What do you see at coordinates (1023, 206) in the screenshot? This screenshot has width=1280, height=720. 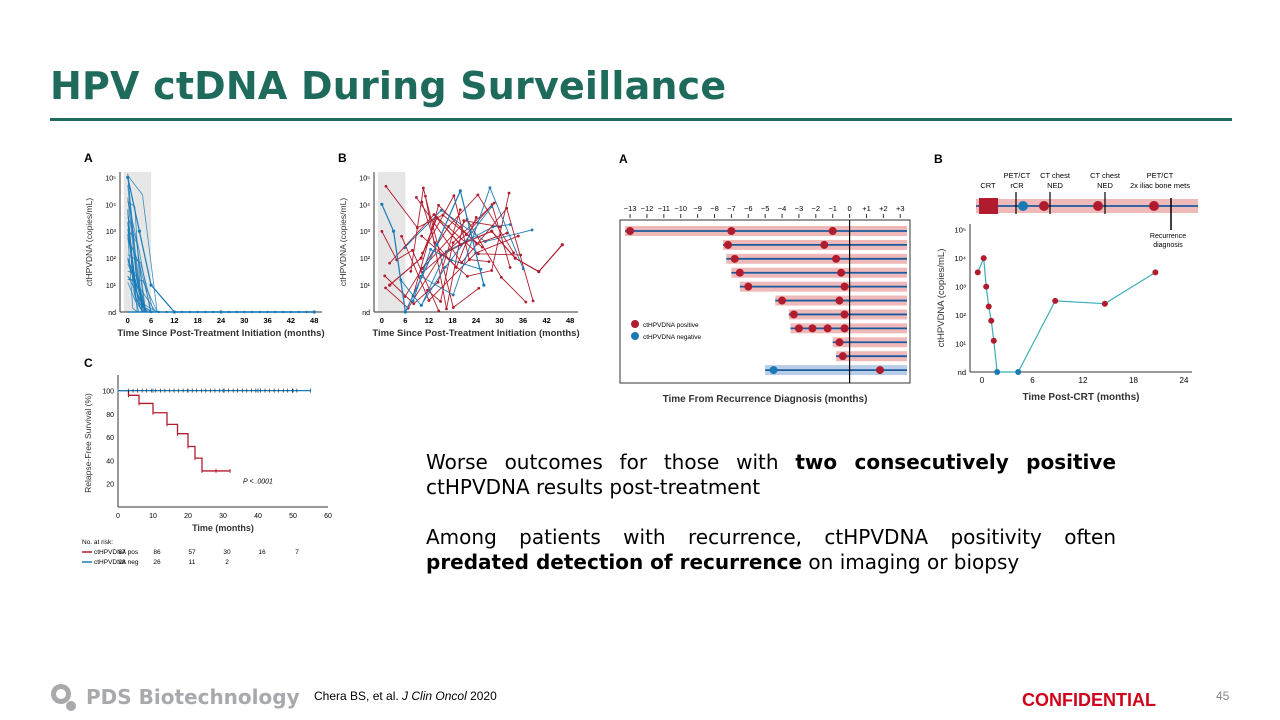 I see `timeline-negative-dot` at bounding box center [1023, 206].